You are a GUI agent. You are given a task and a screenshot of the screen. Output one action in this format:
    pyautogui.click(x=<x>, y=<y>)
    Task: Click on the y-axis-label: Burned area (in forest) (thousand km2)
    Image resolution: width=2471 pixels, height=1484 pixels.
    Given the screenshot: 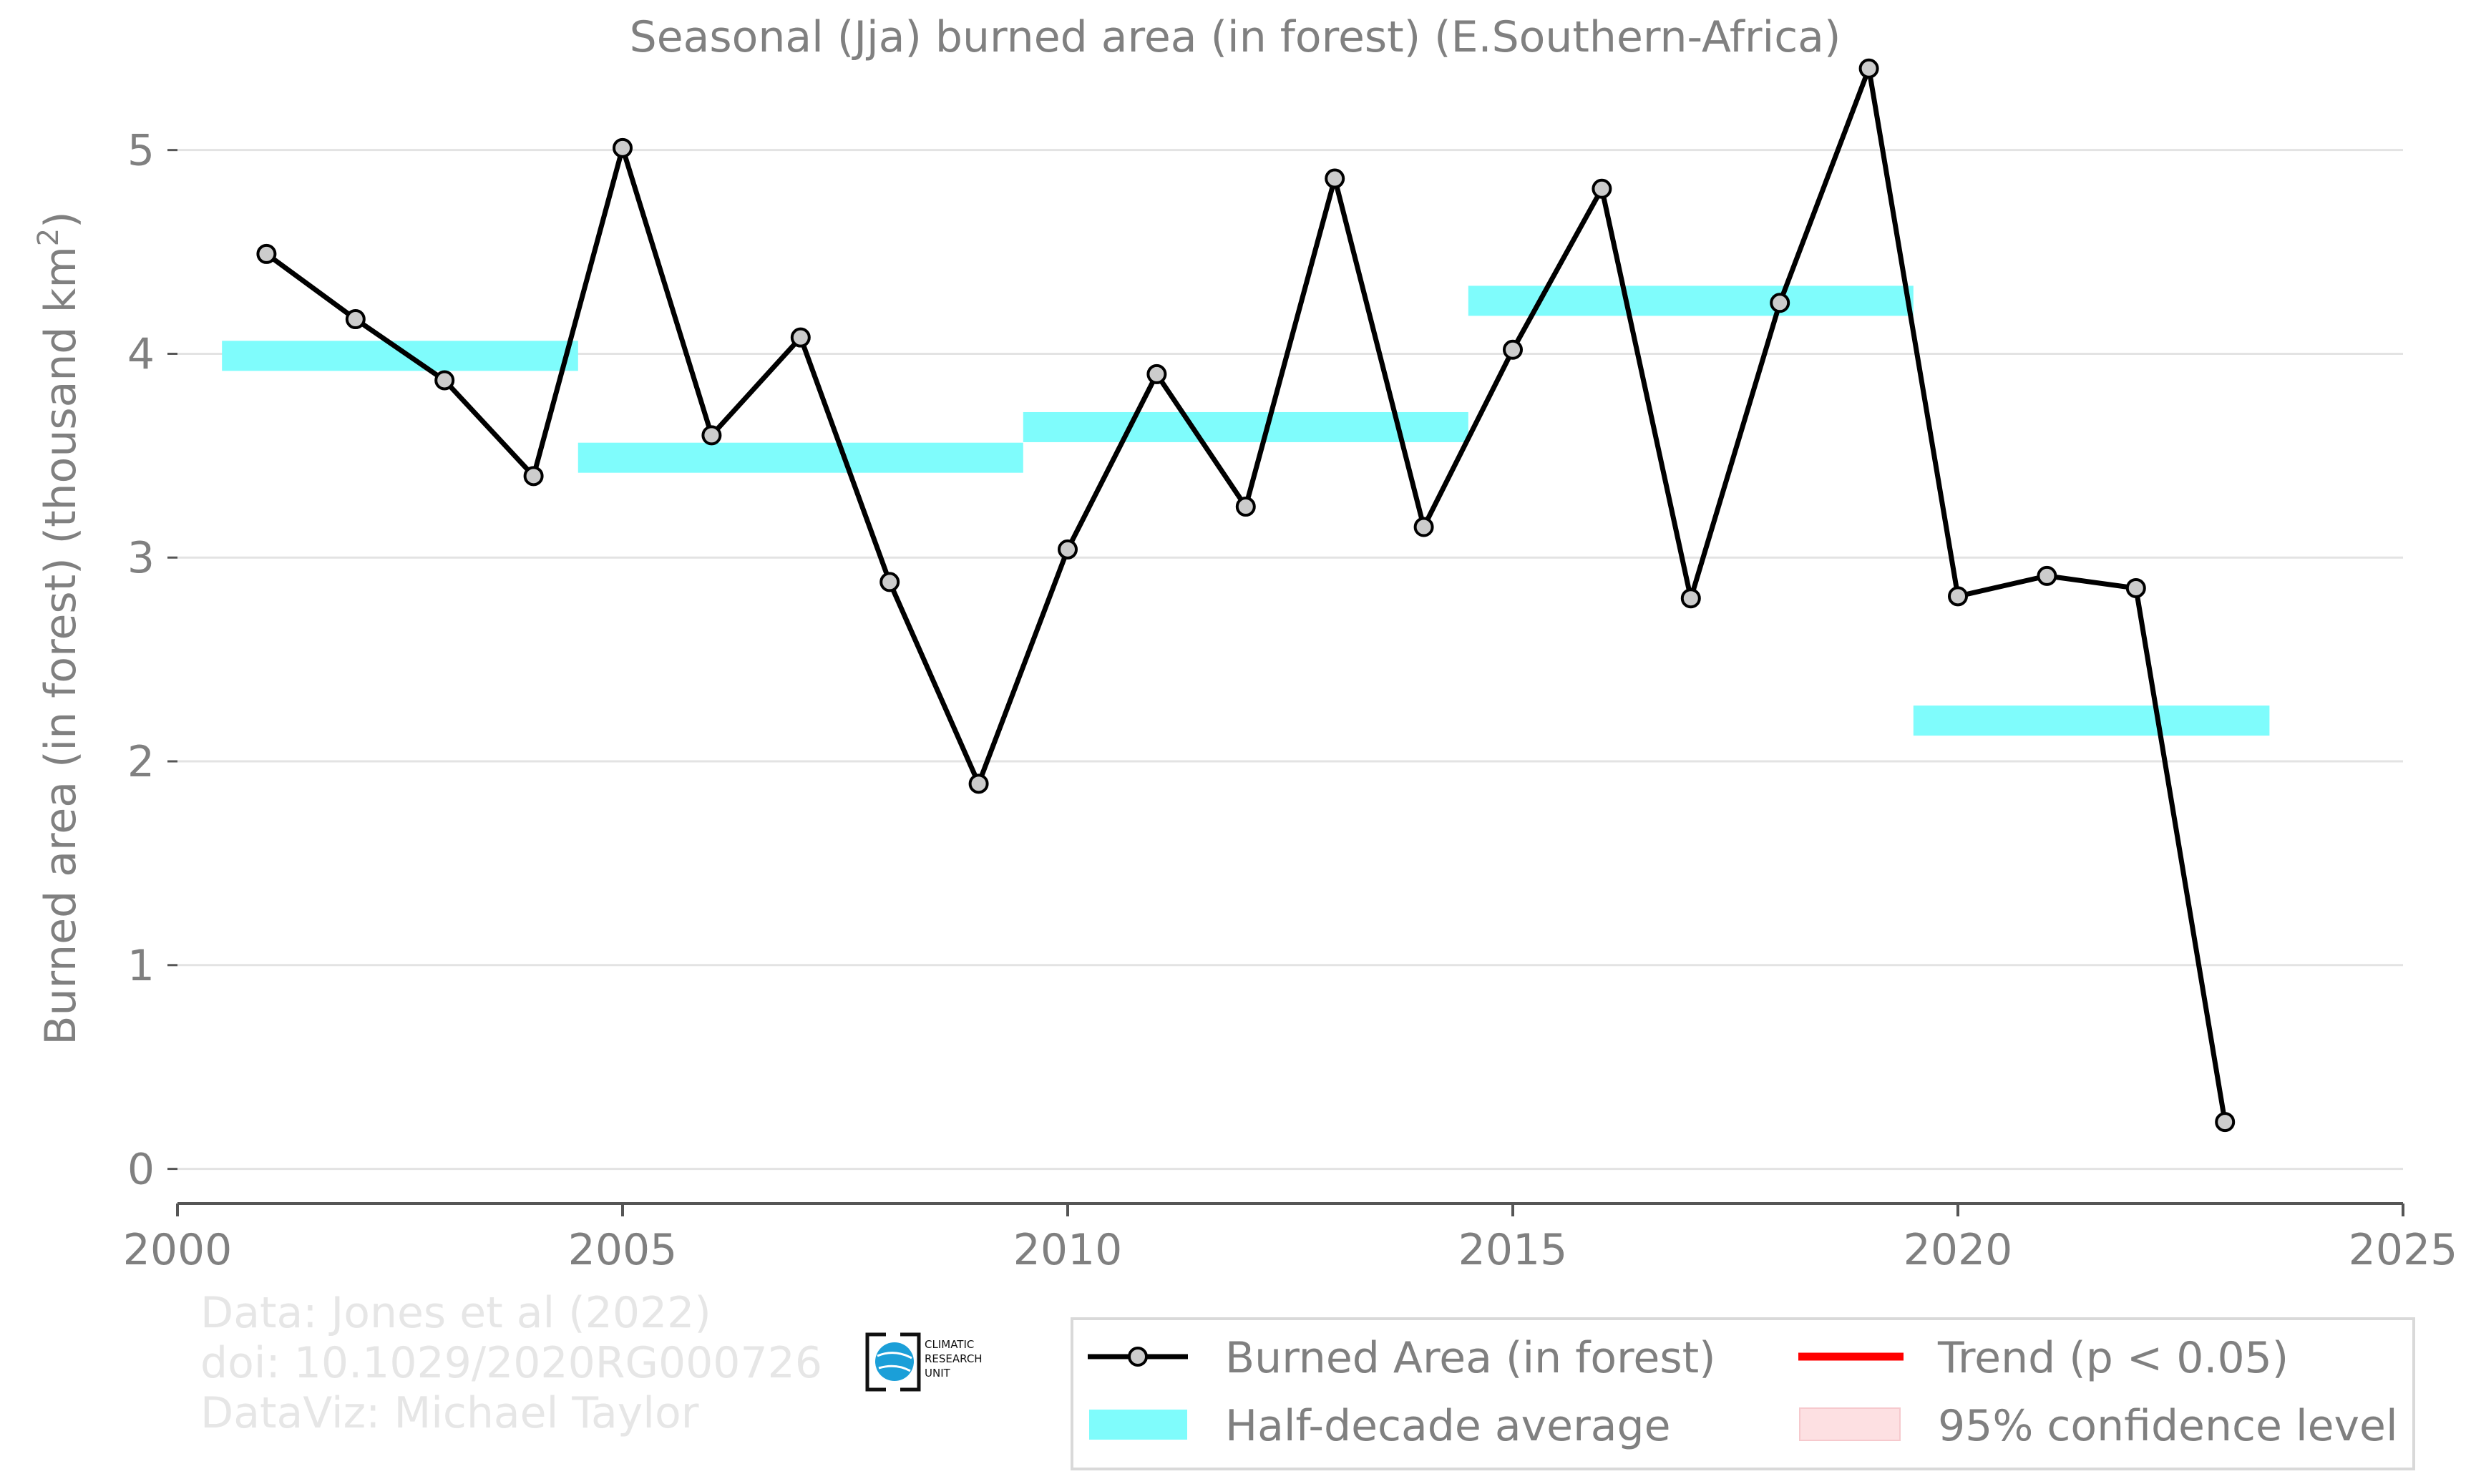 What is the action you would take?
    pyautogui.click(x=59, y=628)
    